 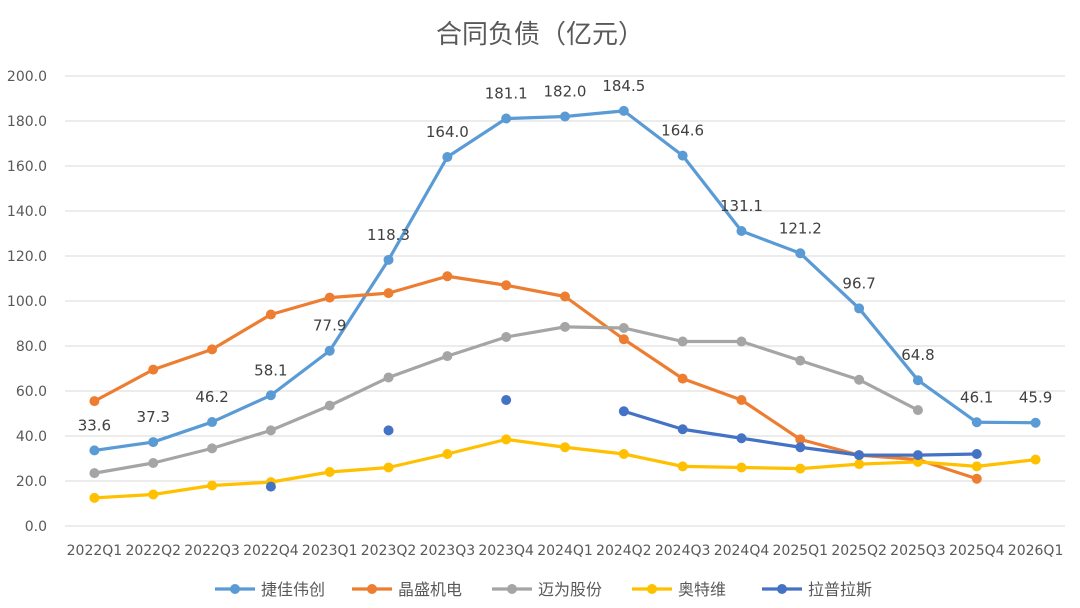 I want to click on x-tick-label: 2026Q1, so click(x=1036, y=551).